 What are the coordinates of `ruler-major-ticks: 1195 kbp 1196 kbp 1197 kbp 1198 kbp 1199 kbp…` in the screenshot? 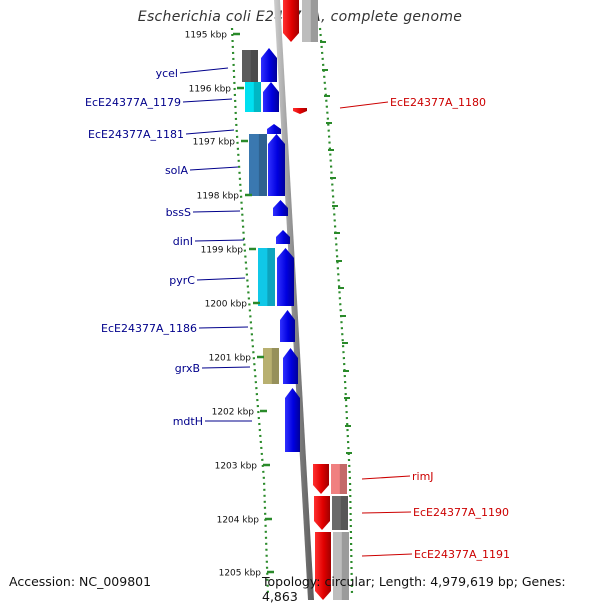 It's located at (229, 305).